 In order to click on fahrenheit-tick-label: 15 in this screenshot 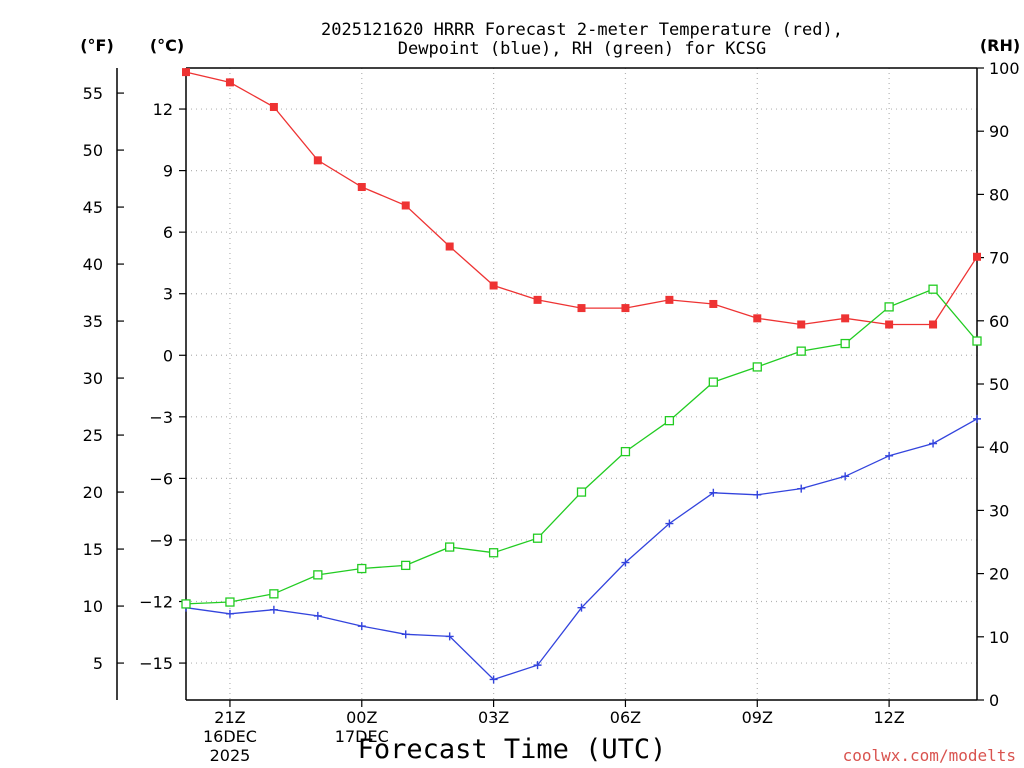, I will do `click(93, 549)`.